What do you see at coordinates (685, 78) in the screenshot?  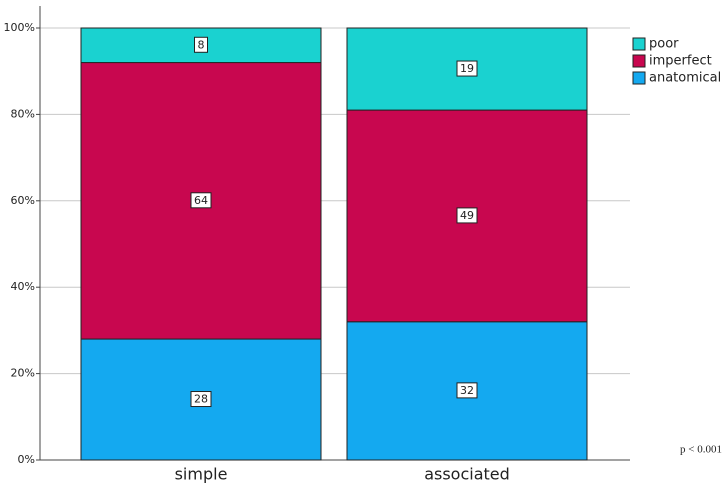 I see `legend-label: anatomical` at bounding box center [685, 78].